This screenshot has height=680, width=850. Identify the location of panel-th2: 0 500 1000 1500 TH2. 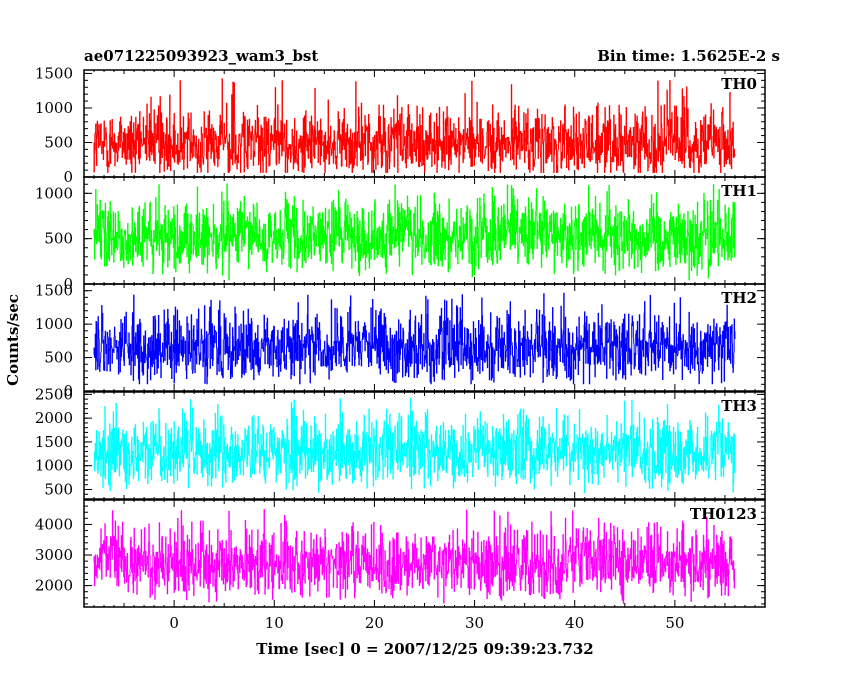
(400, 341).